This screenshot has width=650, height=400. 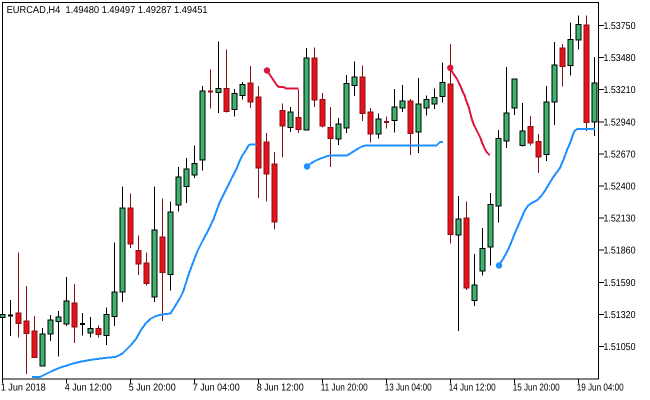 What do you see at coordinates (620, 315) in the screenshot?
I see `svg-text: 1.51320` at bounding box center [620, 315].